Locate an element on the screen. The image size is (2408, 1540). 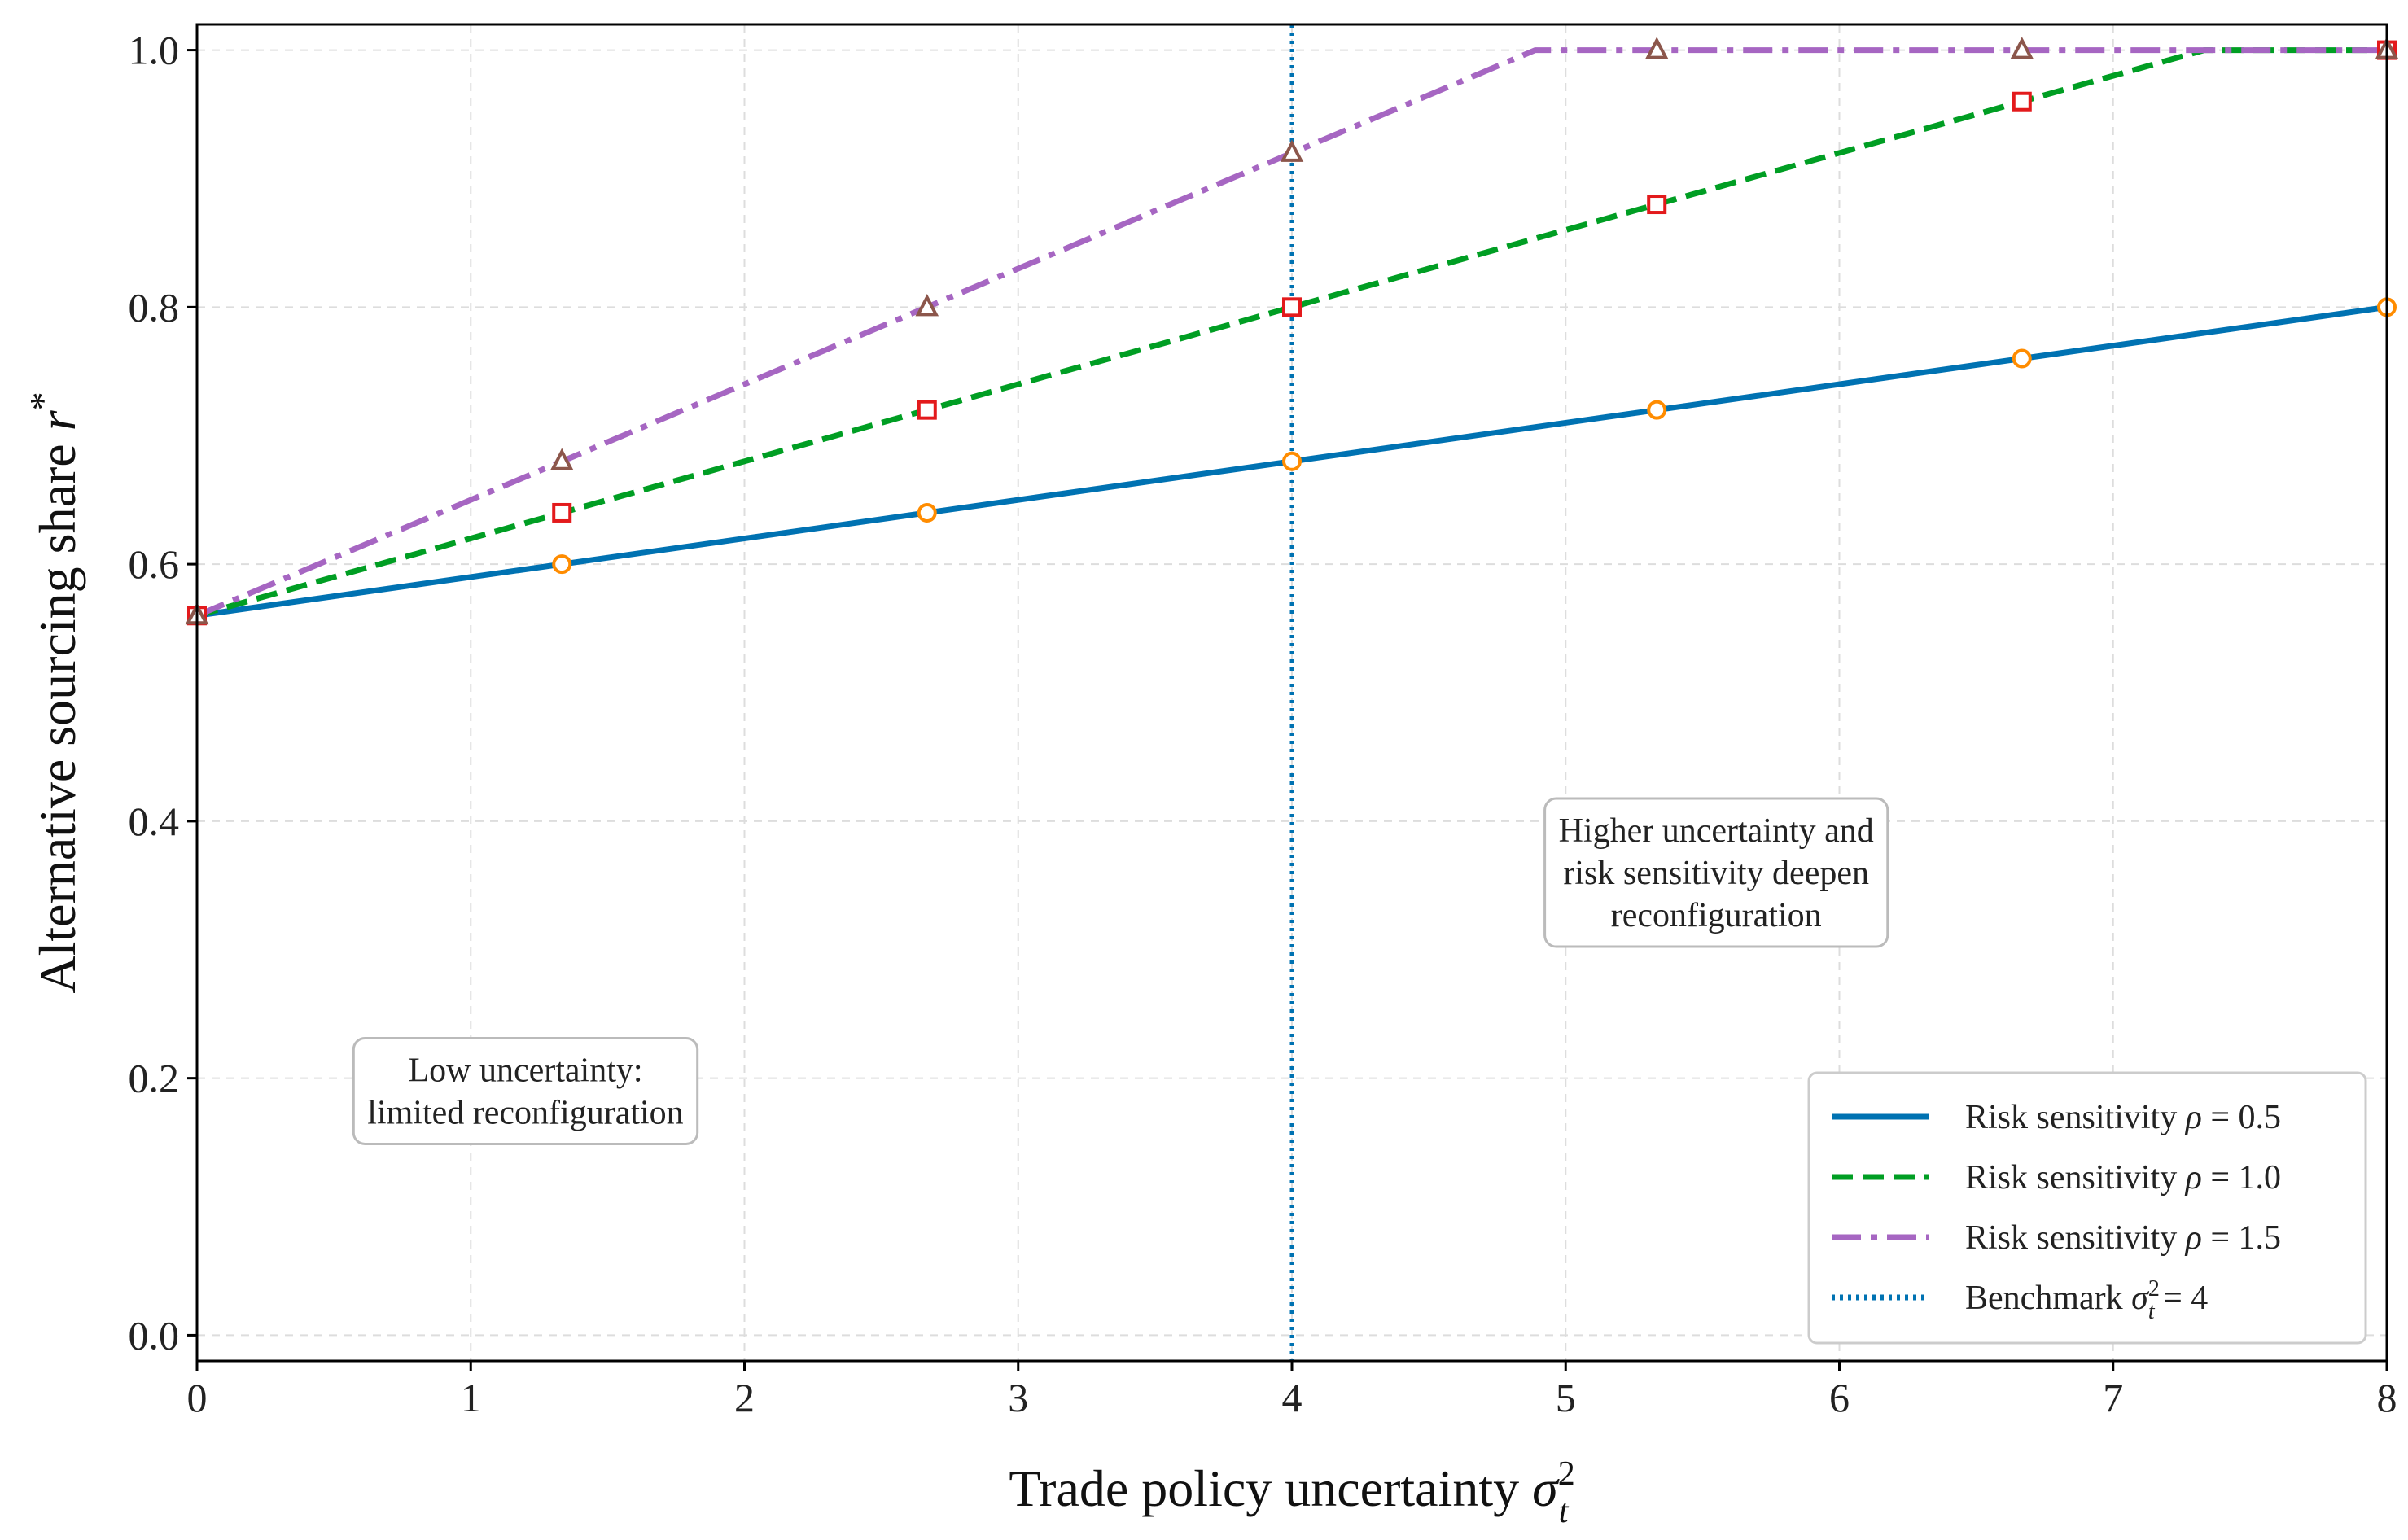
legend-label-1: Risk sensitivity ρ = 0.5 is located at coordinates (2123, 1117).